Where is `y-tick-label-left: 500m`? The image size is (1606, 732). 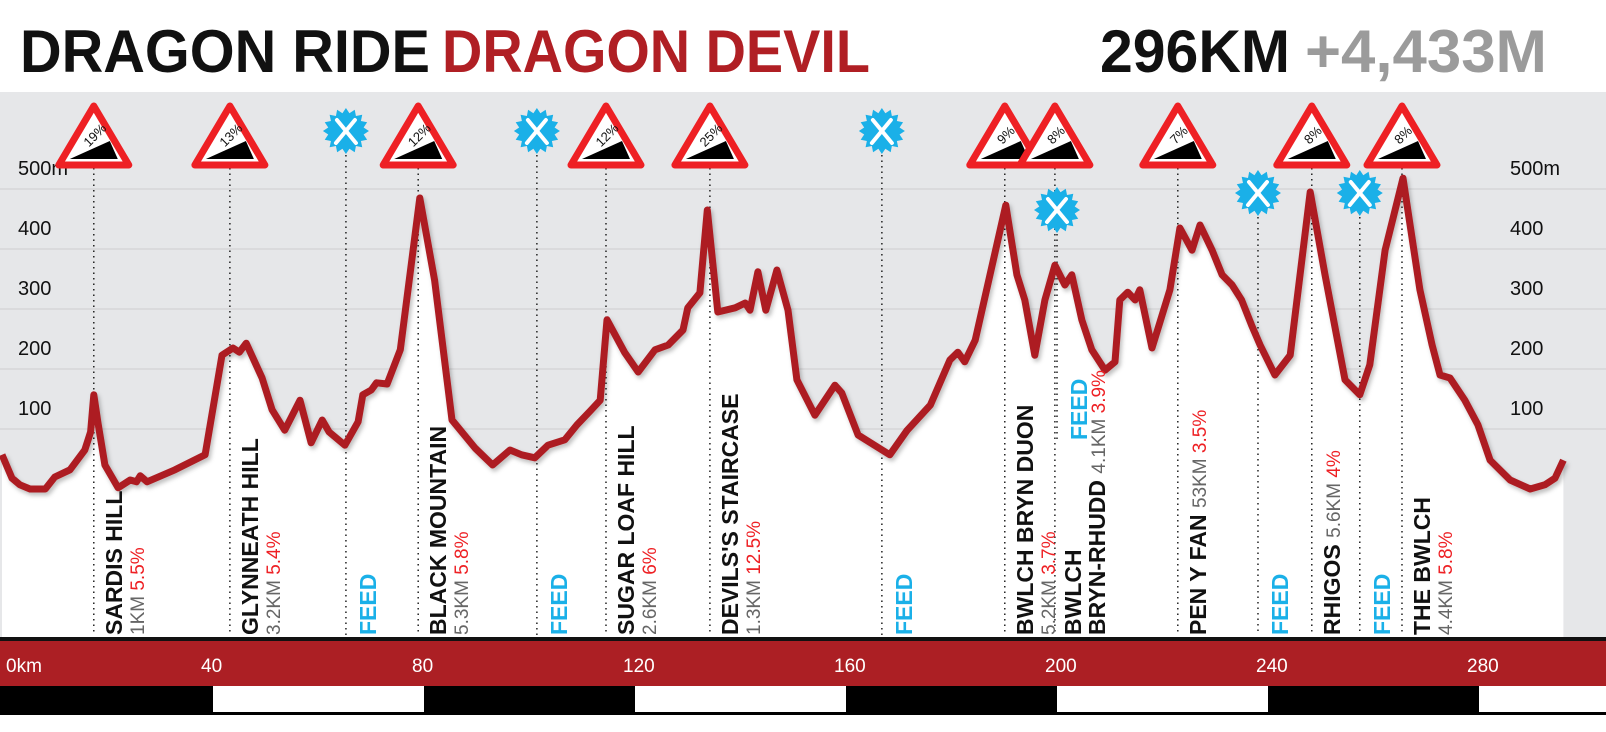
y-tick-label-left: 500m is located at coordinates (43, 169).